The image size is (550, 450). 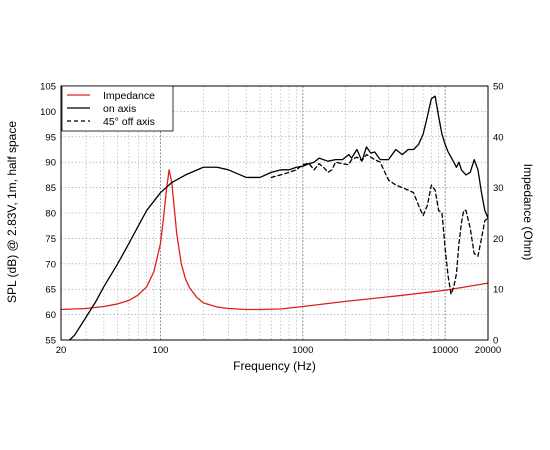 I want to click on y-left-tick-label: 55, so click(x=50, y=341).